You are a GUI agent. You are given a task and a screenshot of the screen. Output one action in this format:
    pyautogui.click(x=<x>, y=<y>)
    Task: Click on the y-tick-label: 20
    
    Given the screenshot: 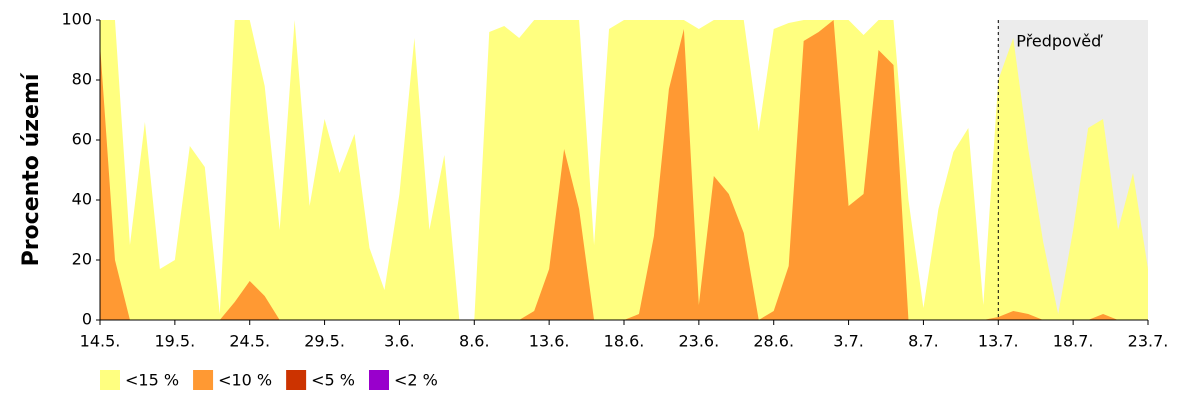 What is the action you would take?
    pyautogui.click(x=82, y=259)
    